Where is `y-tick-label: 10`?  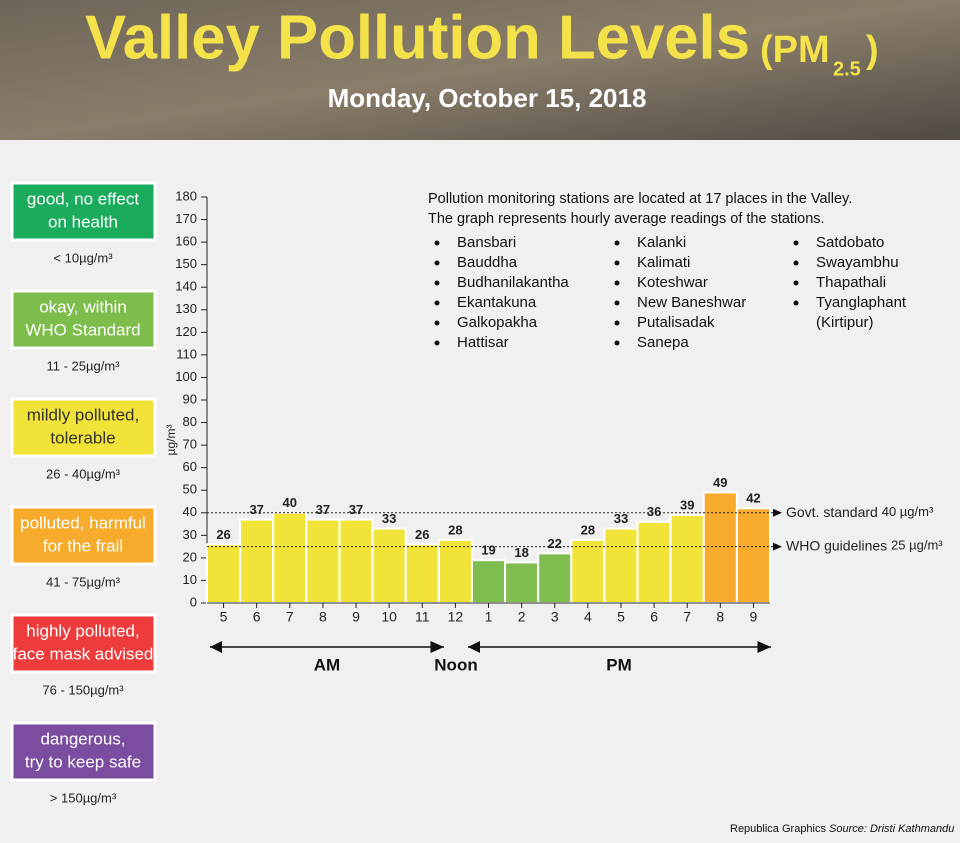 y-tick-label: 10 is located at coordinates (190, 579).